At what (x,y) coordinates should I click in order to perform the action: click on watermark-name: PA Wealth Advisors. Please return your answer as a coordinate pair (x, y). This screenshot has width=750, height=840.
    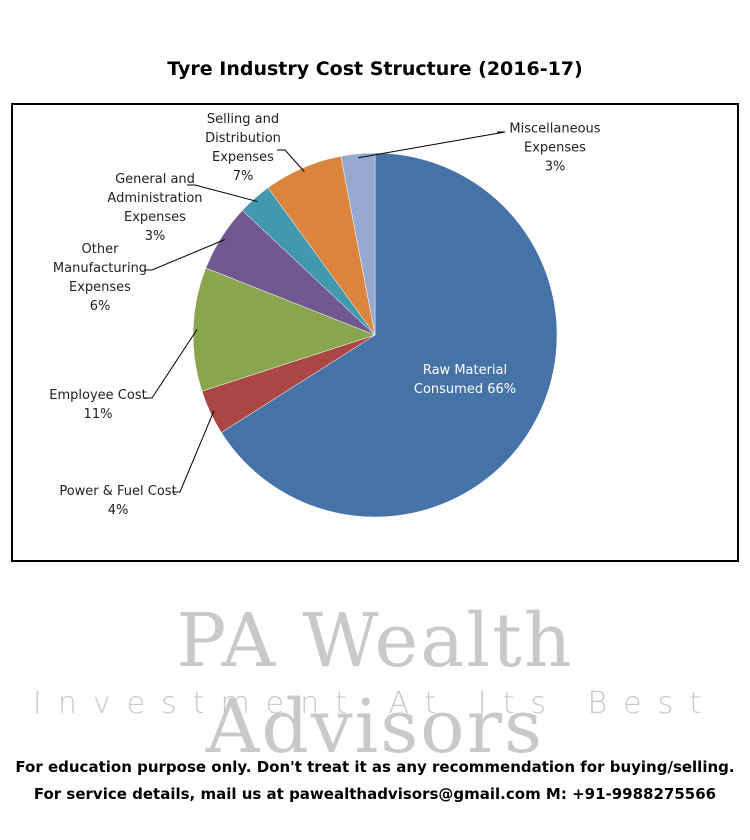
    Looking at the image, I should click on (375, 684).